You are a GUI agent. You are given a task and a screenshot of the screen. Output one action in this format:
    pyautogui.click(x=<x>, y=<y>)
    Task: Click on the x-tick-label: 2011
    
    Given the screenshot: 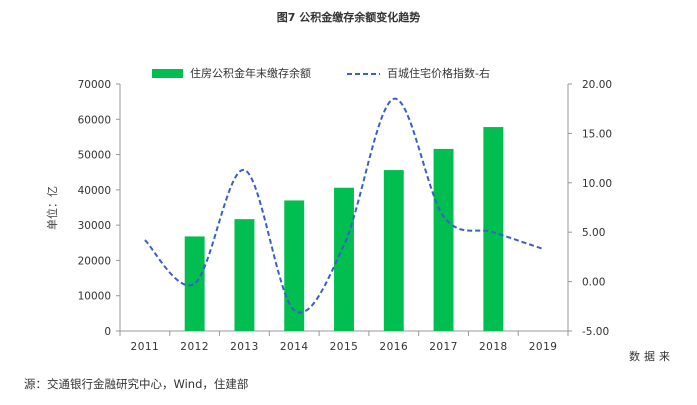 What is the action you would take?
    pyautogui.click(x=145, y=347)
    